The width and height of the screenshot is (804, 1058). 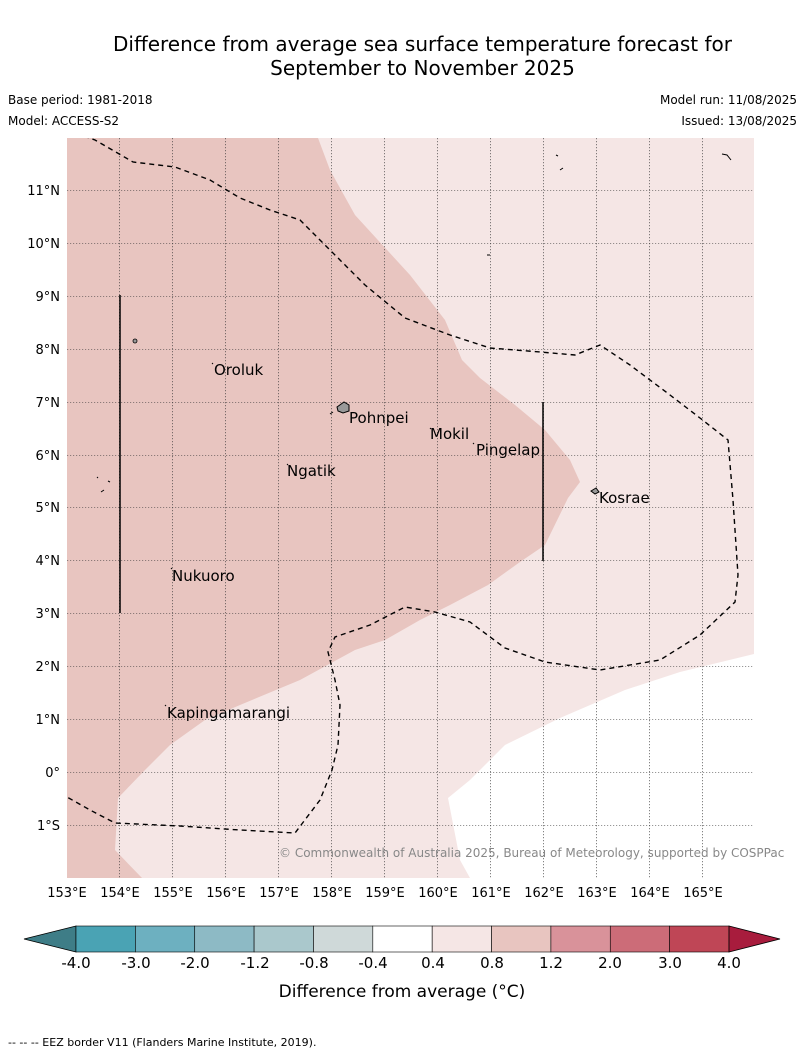 What do you see at coordinates (48, 720) in the screenshot?
I see `lat-label: 1°N` at bounding box center [48, 720].